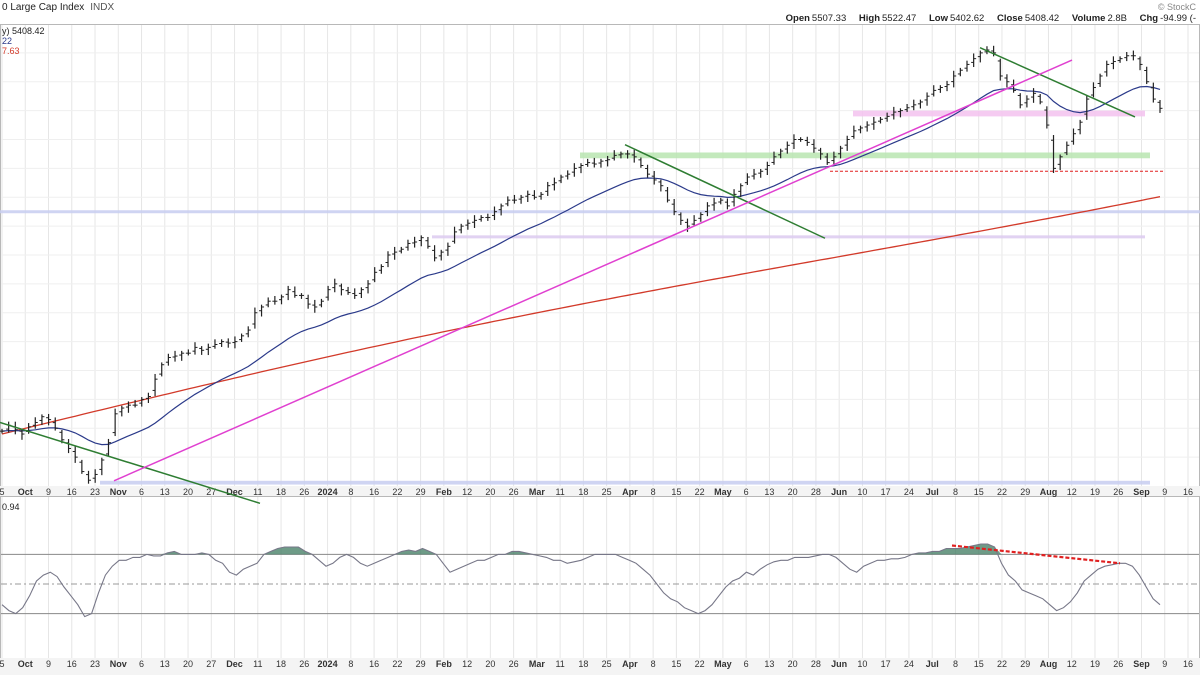 The image size is (1200, 675). Describe the element at coordinates (793, 492) in the screenshot. I see `x-tick-label: 20` at that location.